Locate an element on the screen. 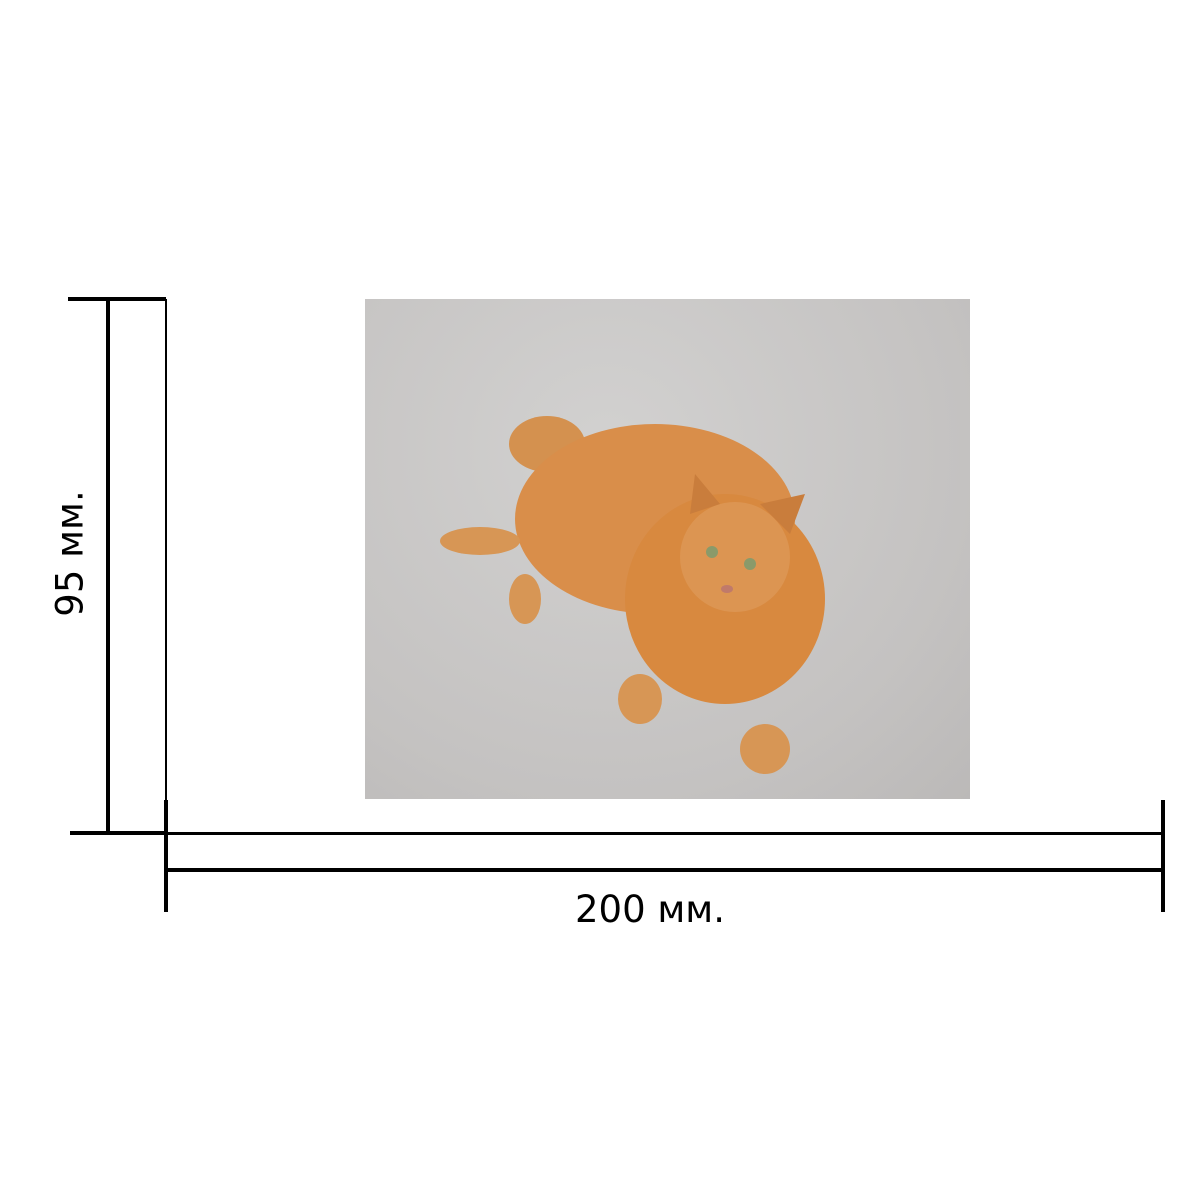  height-extension-line is located at coordinates (166, 566).